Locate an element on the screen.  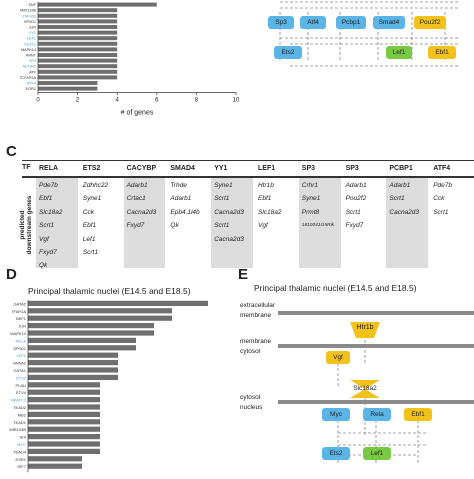
gene-label-a: SUZ12 is located at coordinates (30, 44).